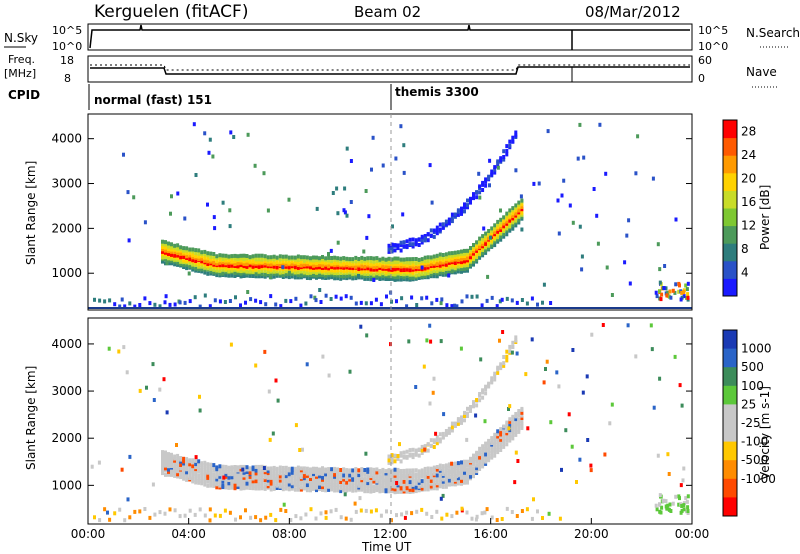 This screenshot has width=800, height=554. I want to click on power-ylabel: Slant Range [km], so click(31, 213).